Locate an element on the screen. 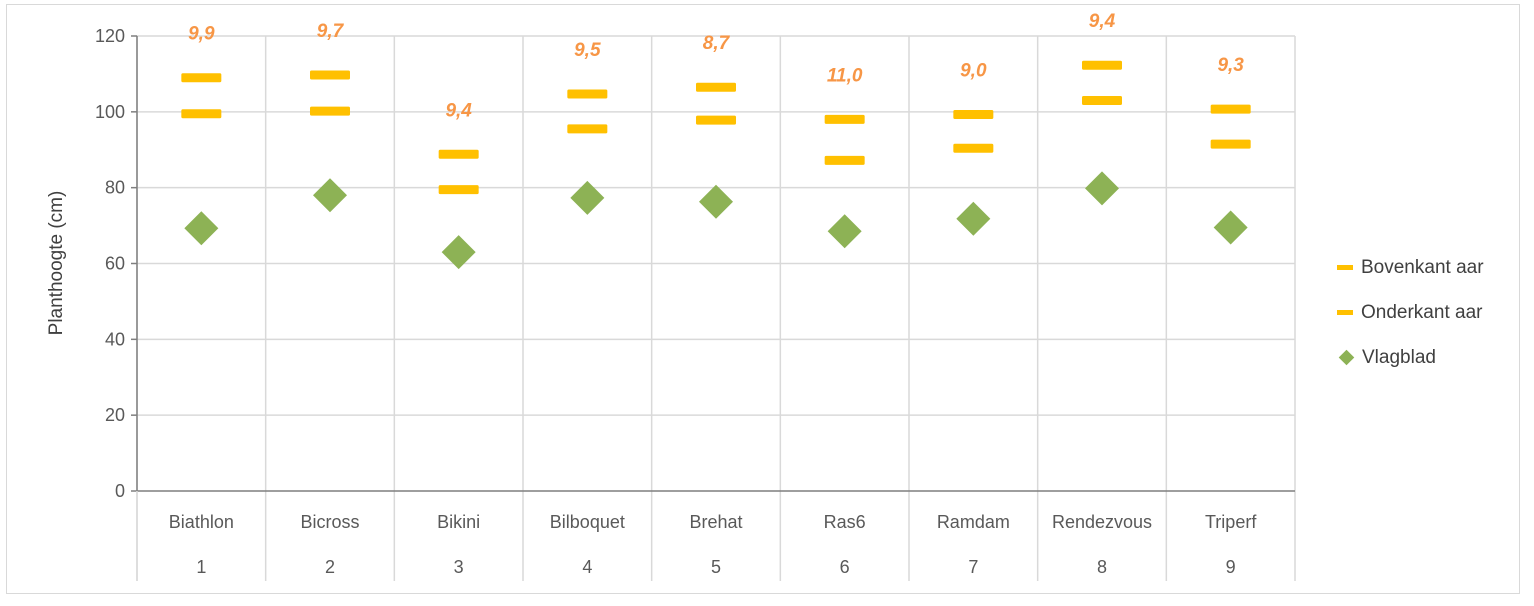  legend-item-onderkant-aar: Onderkant aar is located at coordinates (1410, 312).